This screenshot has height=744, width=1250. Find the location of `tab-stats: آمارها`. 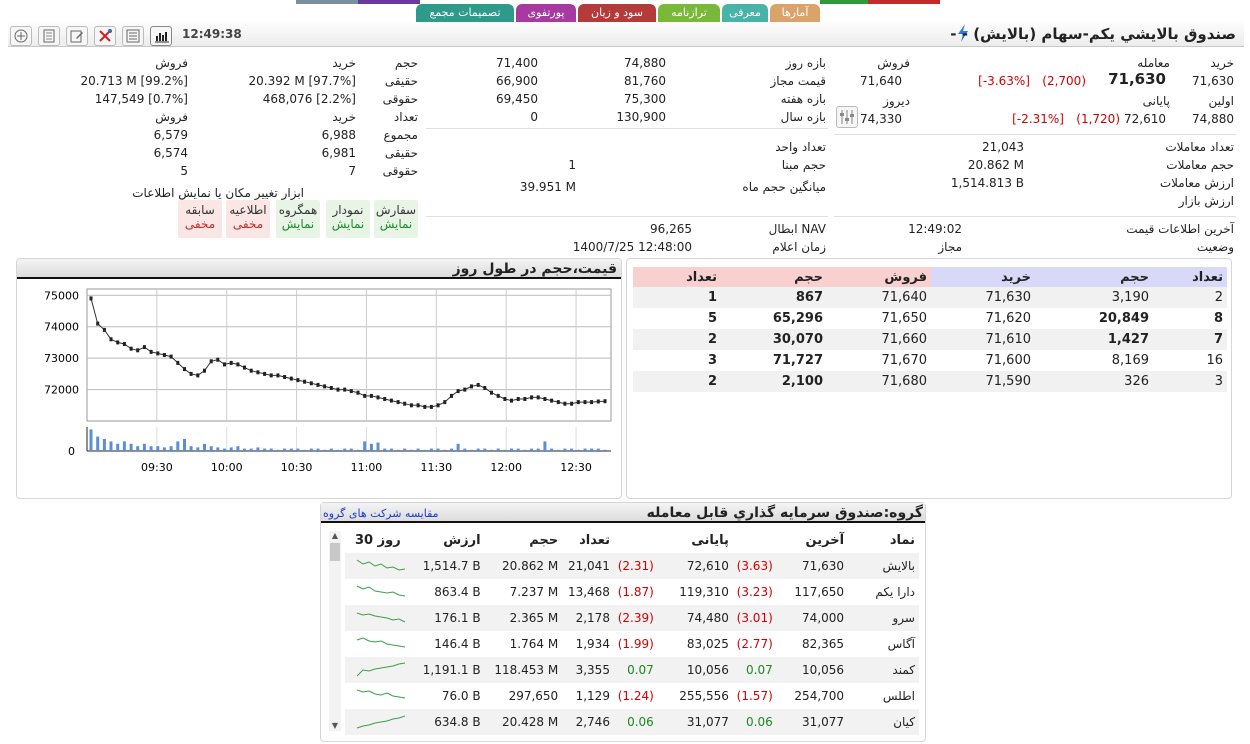

tab-stats: آمارها is located at coordinates (795, 13).